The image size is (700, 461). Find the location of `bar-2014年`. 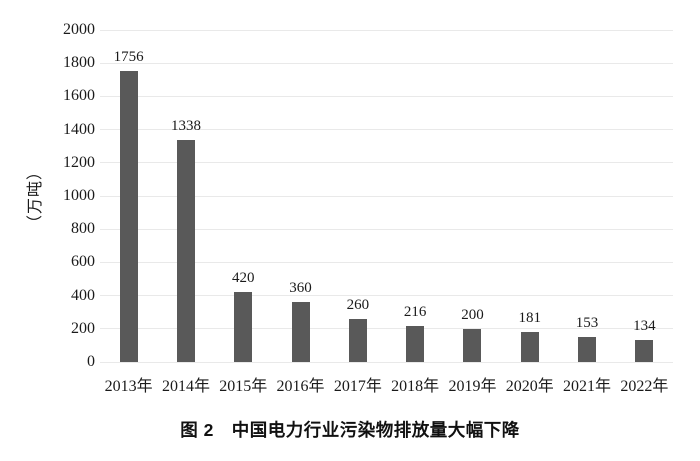

bar-2014年 is located at coordinates (185, 250).